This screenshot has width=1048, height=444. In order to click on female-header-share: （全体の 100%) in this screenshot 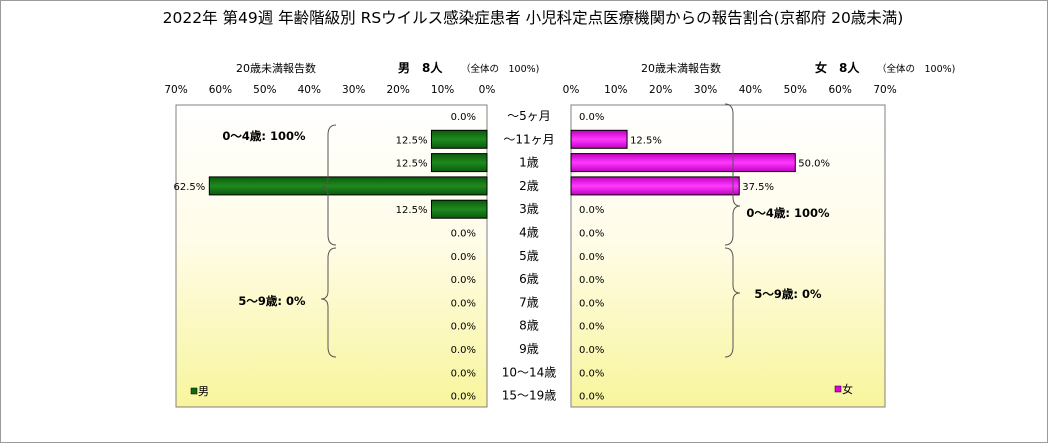, I will do `click(916, 69)`.